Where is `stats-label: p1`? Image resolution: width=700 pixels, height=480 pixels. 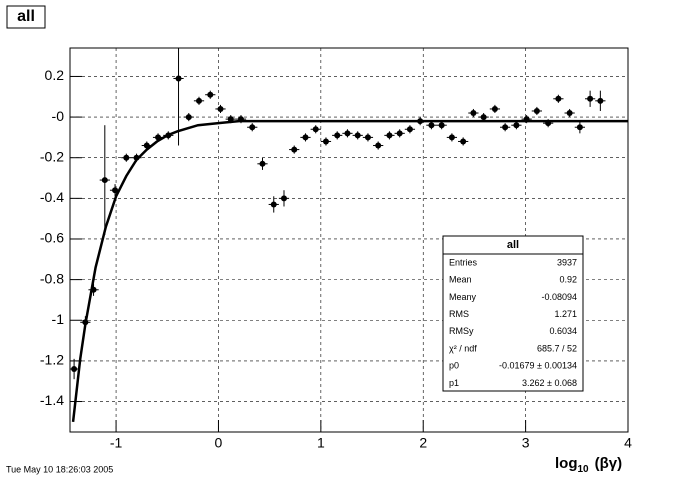 stats-label: p1 is located at coordinates (454, 383).